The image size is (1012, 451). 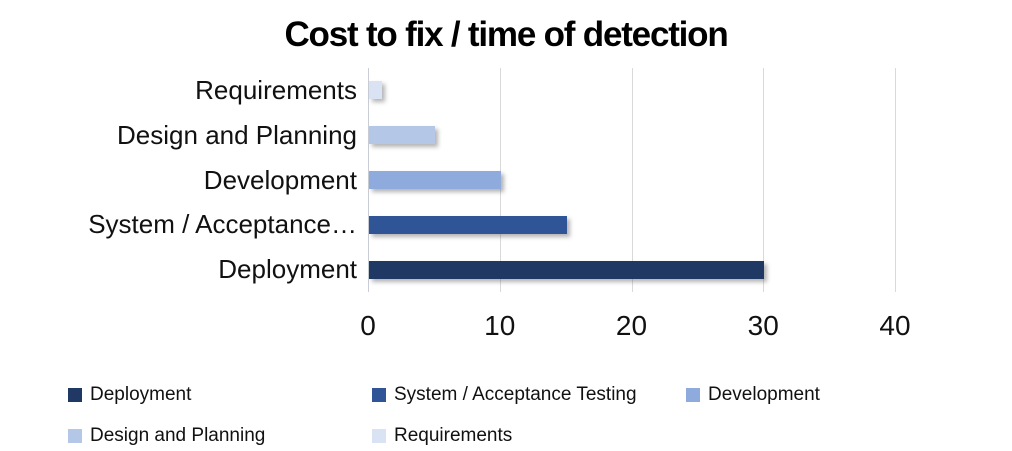 What do you see at coordinates (506, 34) in the screenshot?
I see `chart-title: Cost to fix / time of detection` at bounding box center [506, 34].